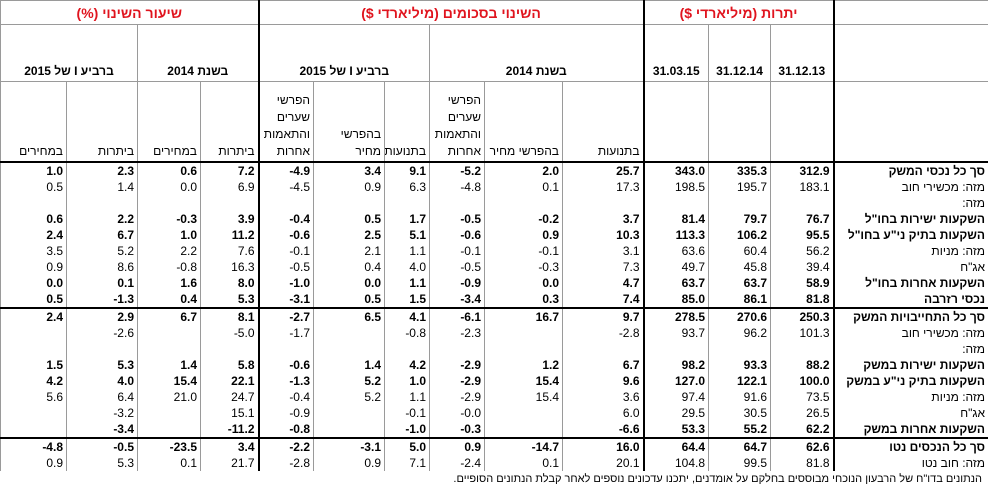  I want to click on value-cell: 195.7, so click(740, 187).